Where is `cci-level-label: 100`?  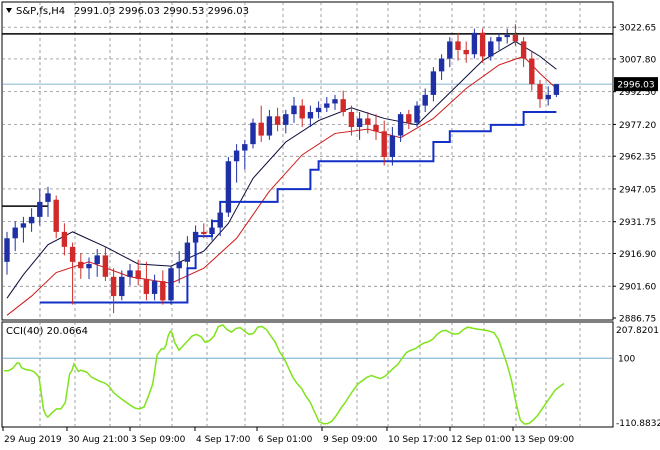 cci-level-label: 100 is located at coordinates (626, 360).